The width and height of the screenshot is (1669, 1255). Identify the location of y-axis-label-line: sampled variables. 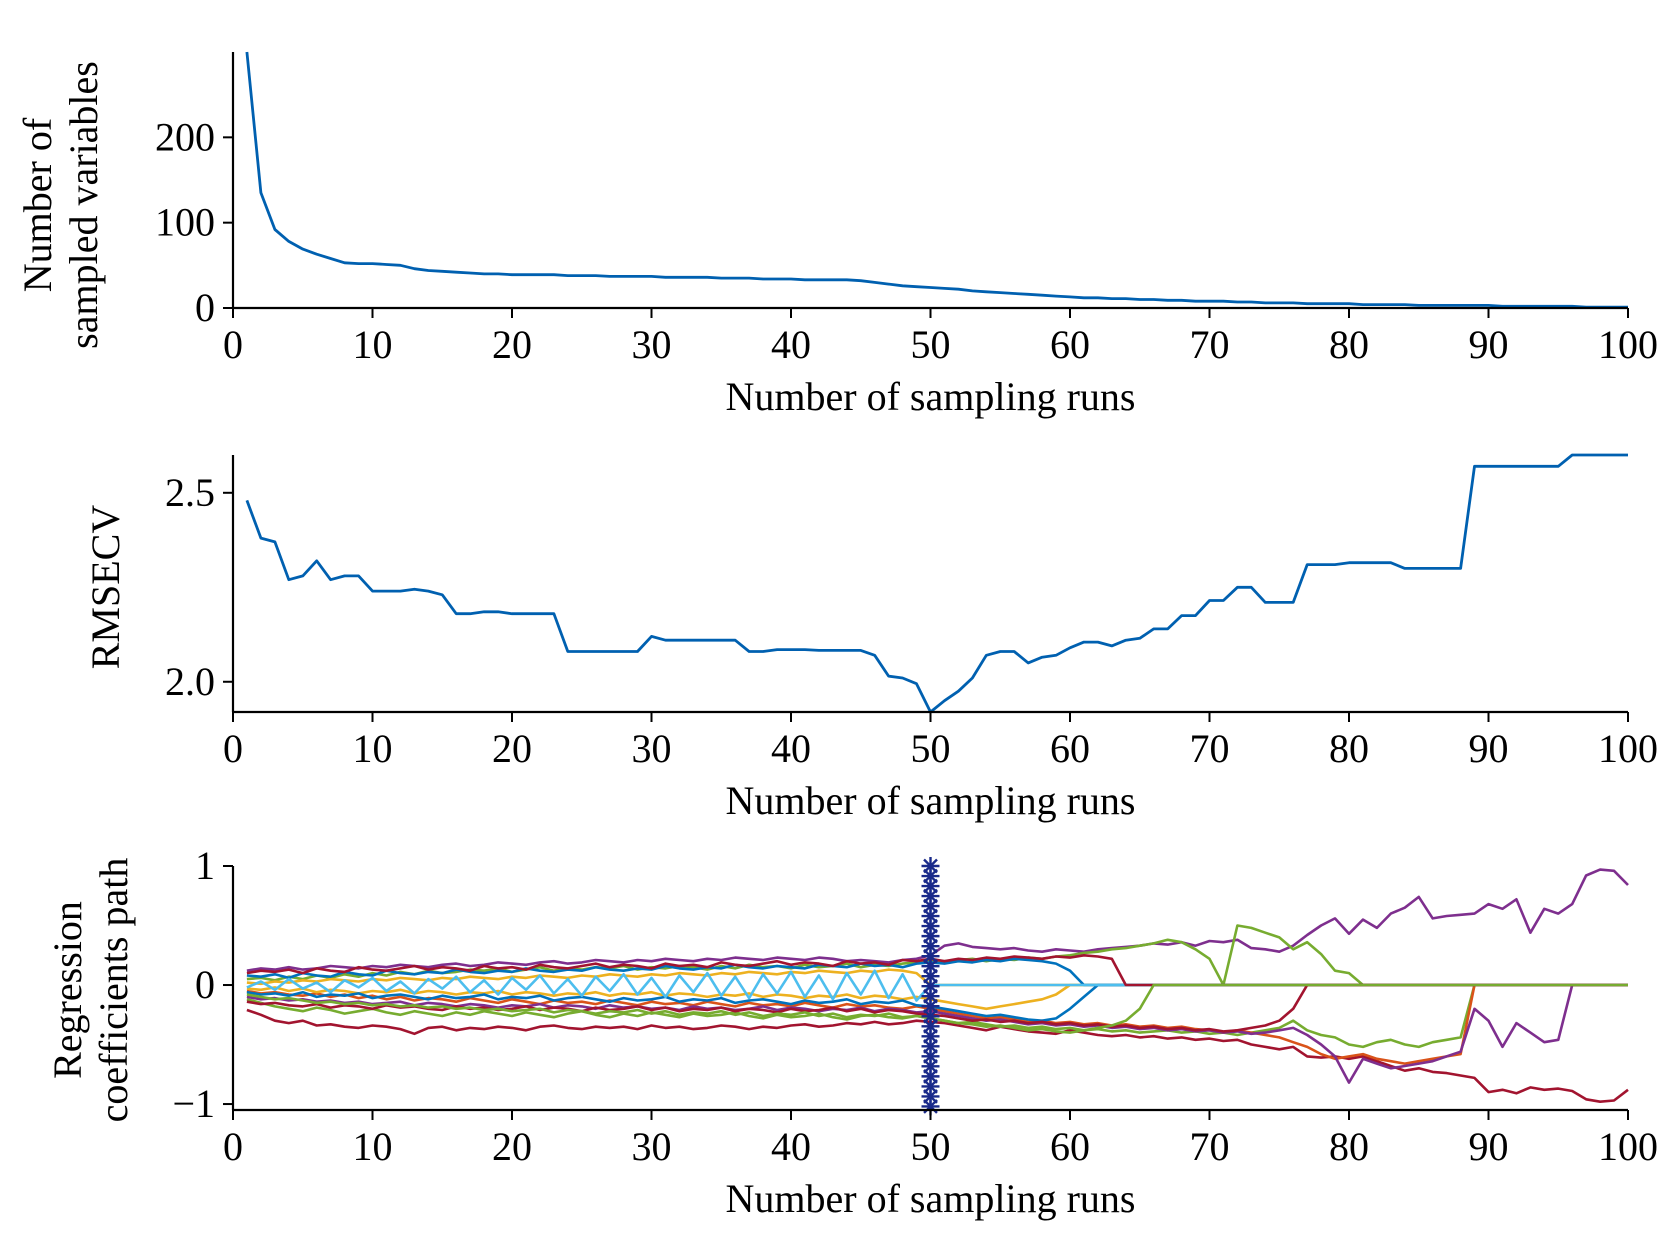
(83, 205).